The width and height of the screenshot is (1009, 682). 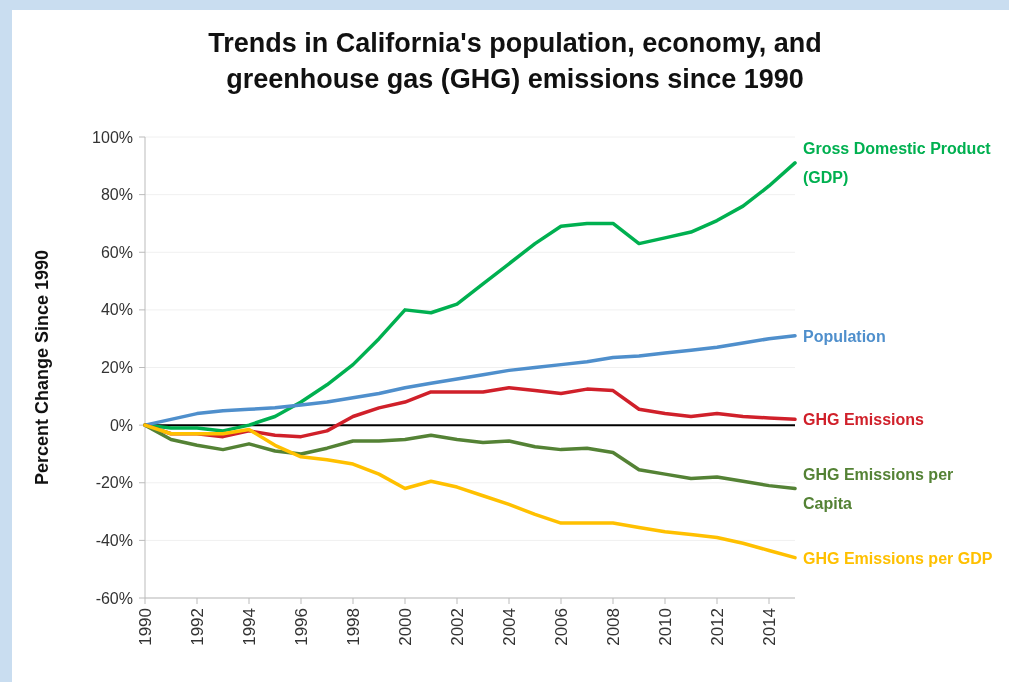 What do you see at coordinates (116, 252) in the screenshot?
I see `y-tick-label: 60%` at bounding box center [116, 252].